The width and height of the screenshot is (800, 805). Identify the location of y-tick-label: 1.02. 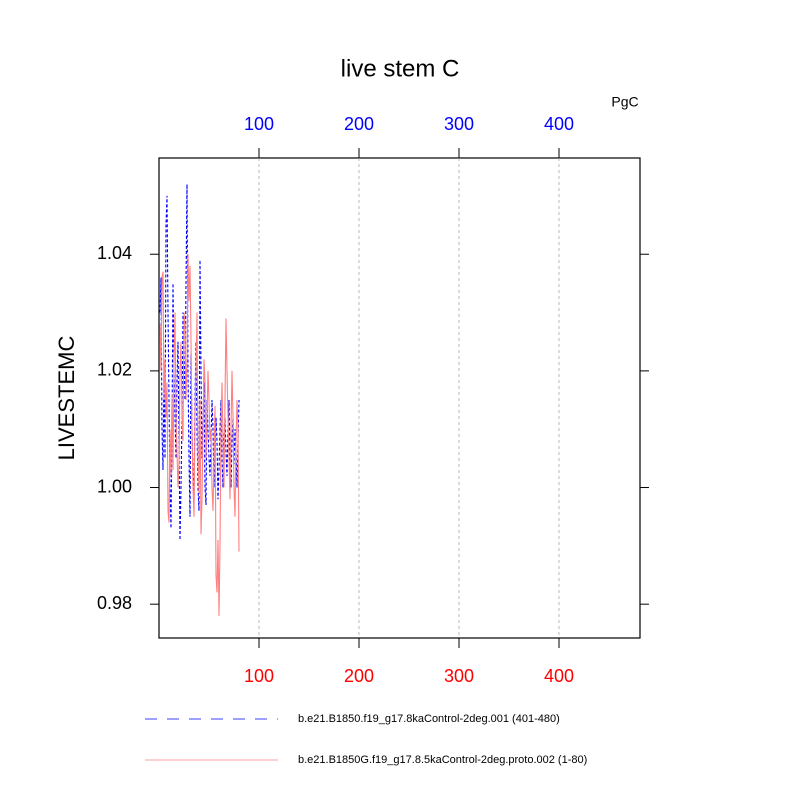
(114, 370).